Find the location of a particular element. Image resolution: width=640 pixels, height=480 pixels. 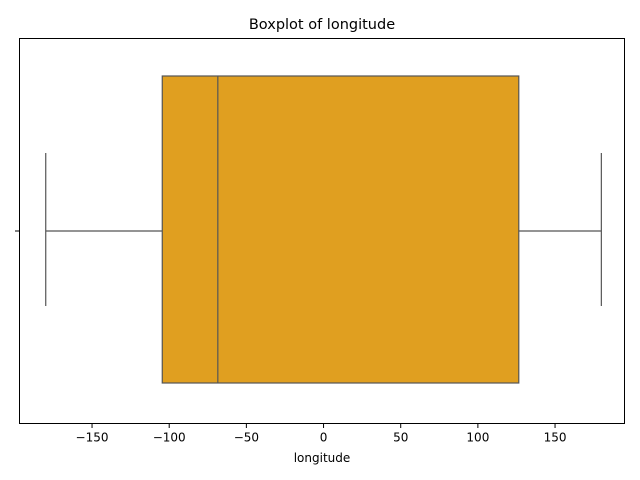

x-tick-label: −150 is located at coordinates (92, 438).